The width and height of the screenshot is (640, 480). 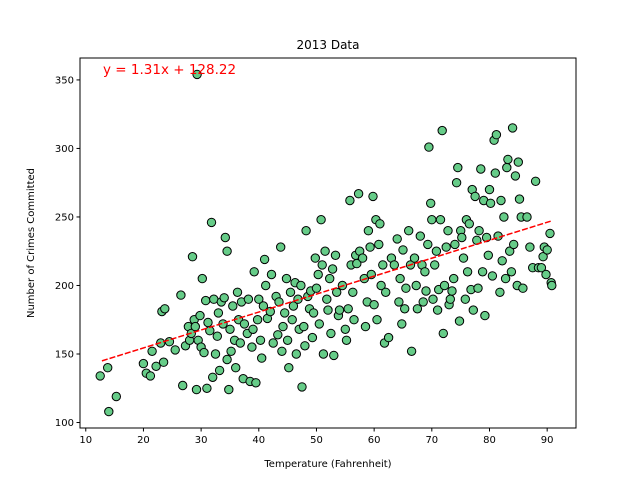 What do you see at coordinates (64, 286) in the screenshot?
I see `y-tick-label: 200` at bounding box center [64, 286].